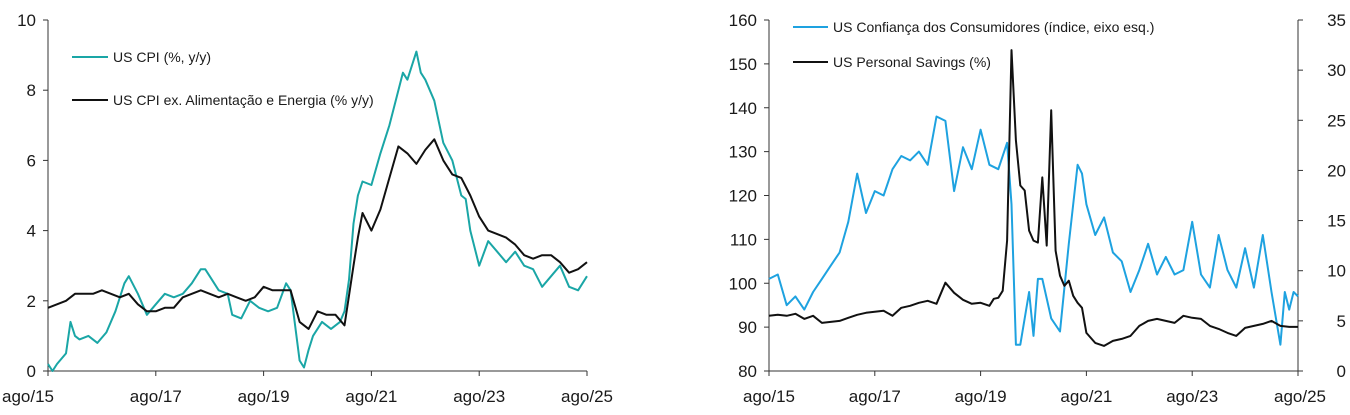 This screenshot has height=415, width=1350. I want to click on y-right-tick-label: 15, so click(1336, 221).